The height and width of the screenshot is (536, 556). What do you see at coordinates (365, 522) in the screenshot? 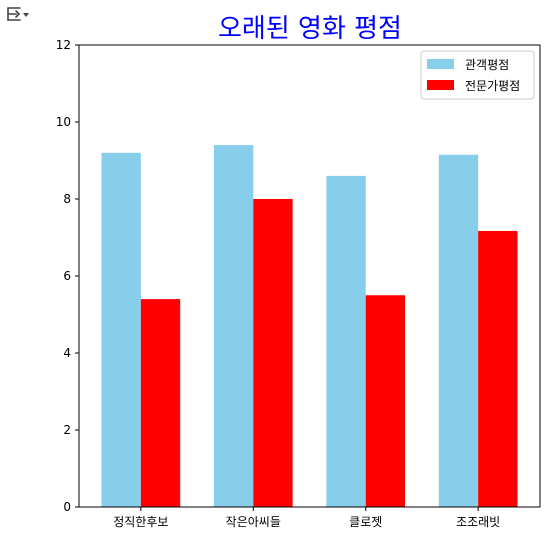
I see `x-tick-label: 클로젯` at bounding box center [365, 522].